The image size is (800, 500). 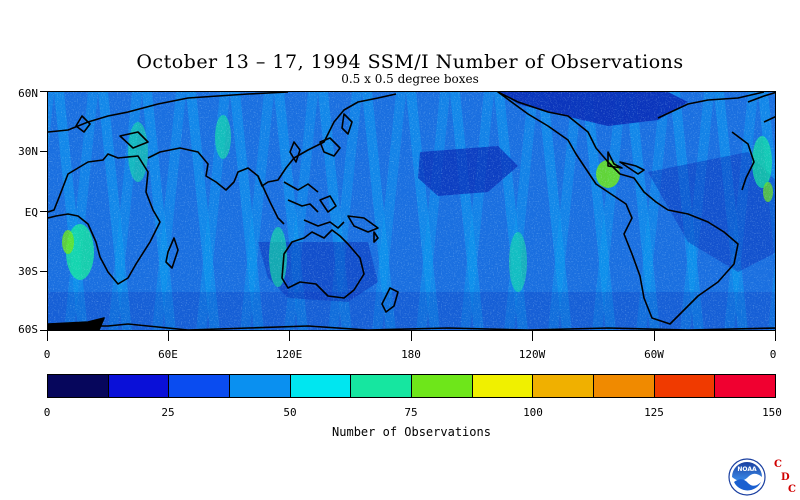 I want to click on colorbar-label-100: 100, so click(x=533, y=412).